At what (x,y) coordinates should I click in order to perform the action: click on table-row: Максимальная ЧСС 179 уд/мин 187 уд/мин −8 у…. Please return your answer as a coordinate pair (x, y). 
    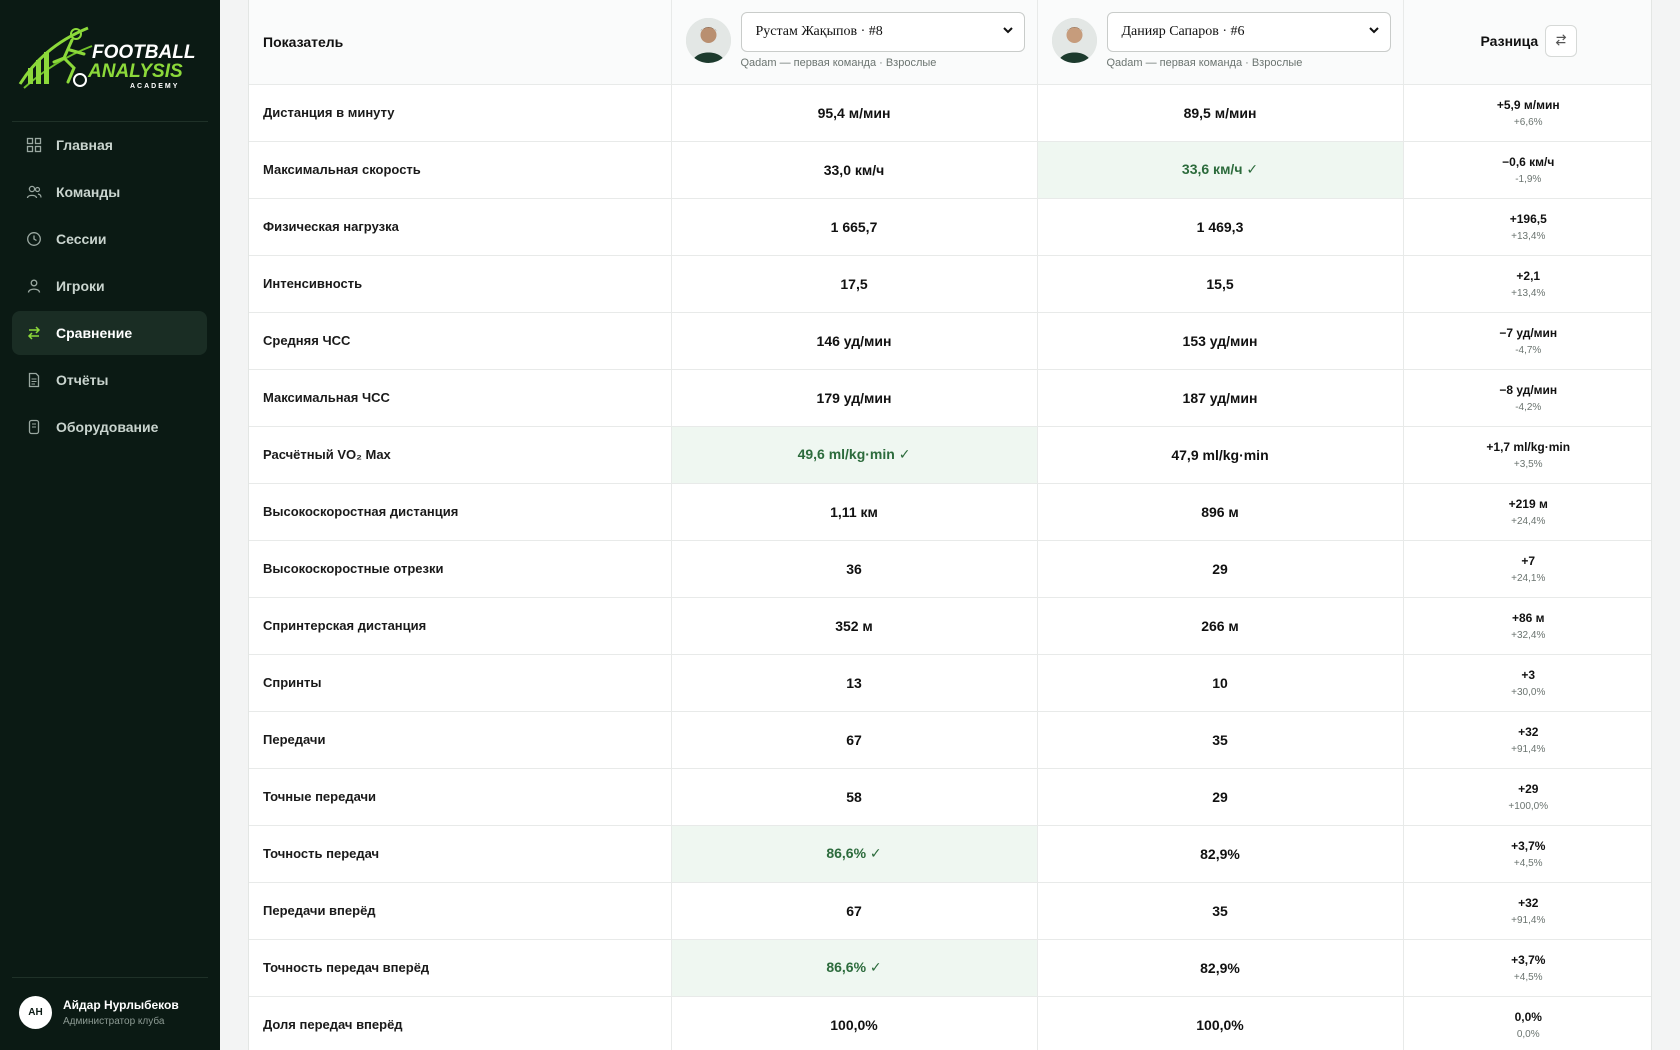
    Looking at the image, I should click on (950, 398).